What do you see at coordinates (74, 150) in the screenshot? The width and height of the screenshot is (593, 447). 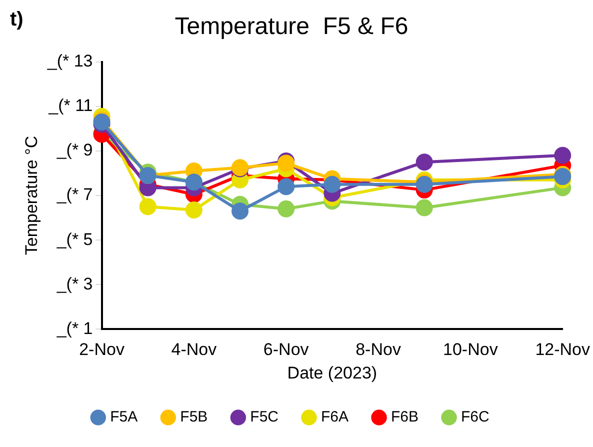 I see `y-tick-label: _(* 9` at bounding box center [74, 150].